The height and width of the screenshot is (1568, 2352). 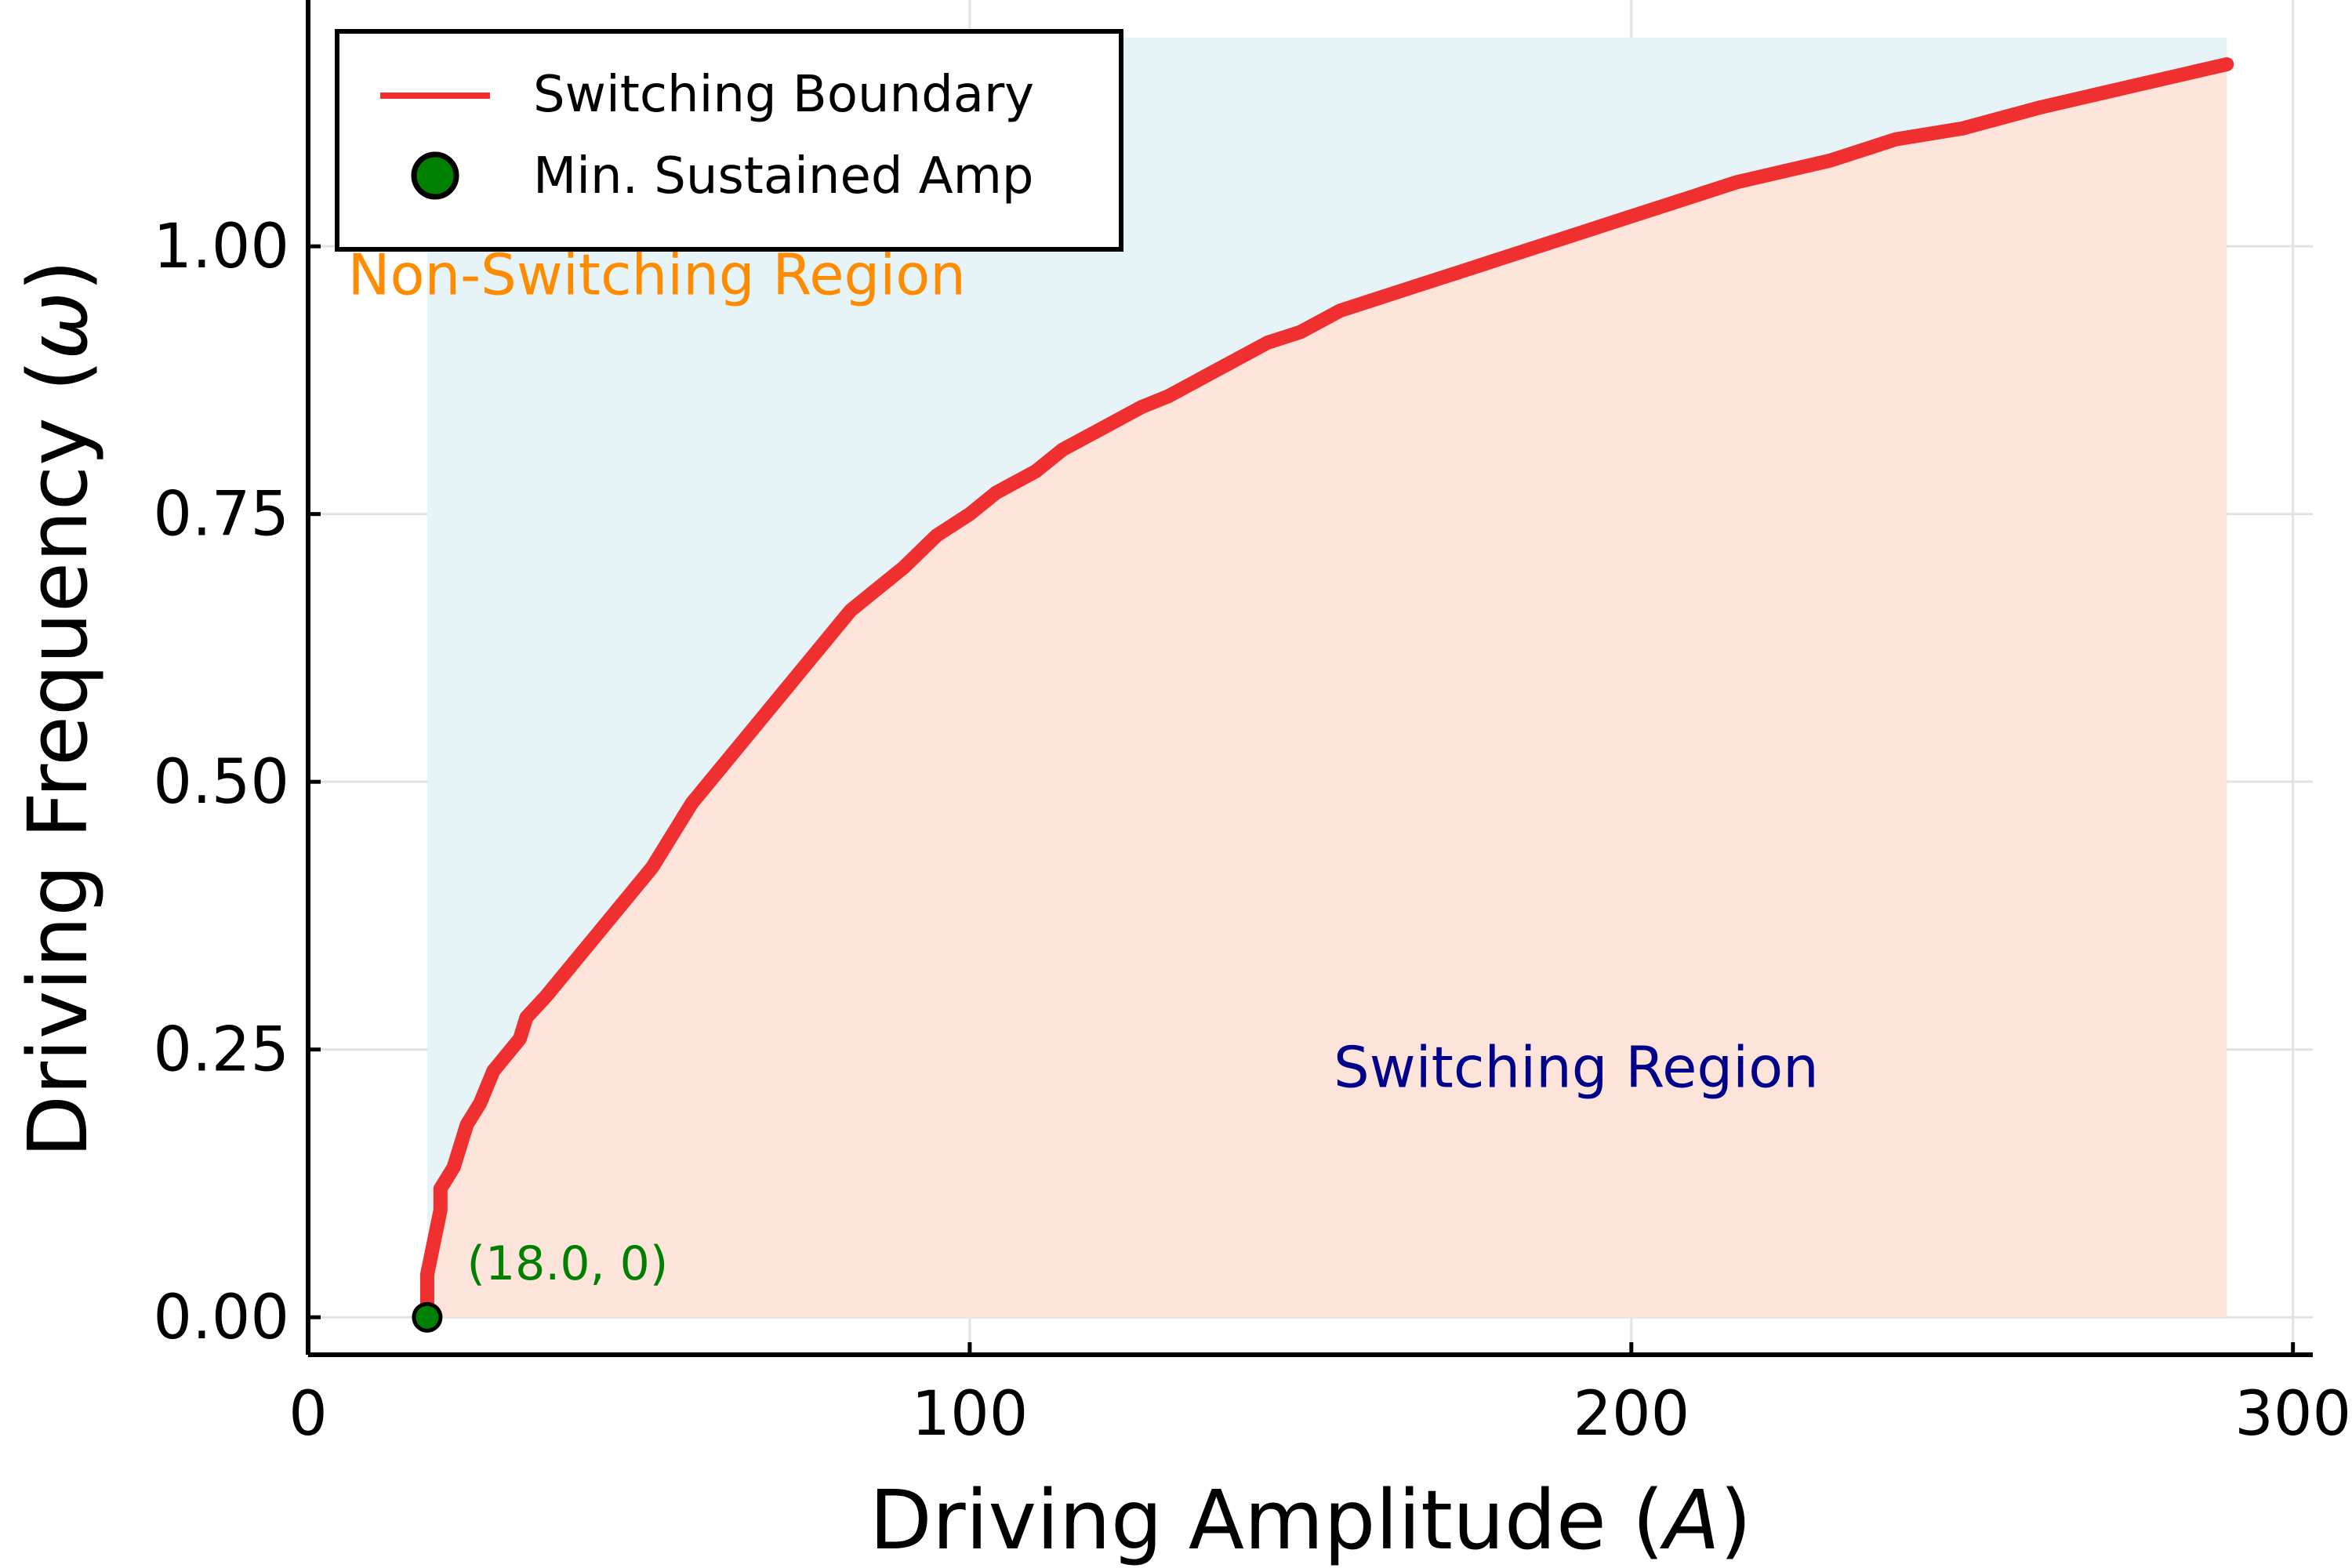 I want to click on x-tick-label: 200, so click(x=1631, y=1414).